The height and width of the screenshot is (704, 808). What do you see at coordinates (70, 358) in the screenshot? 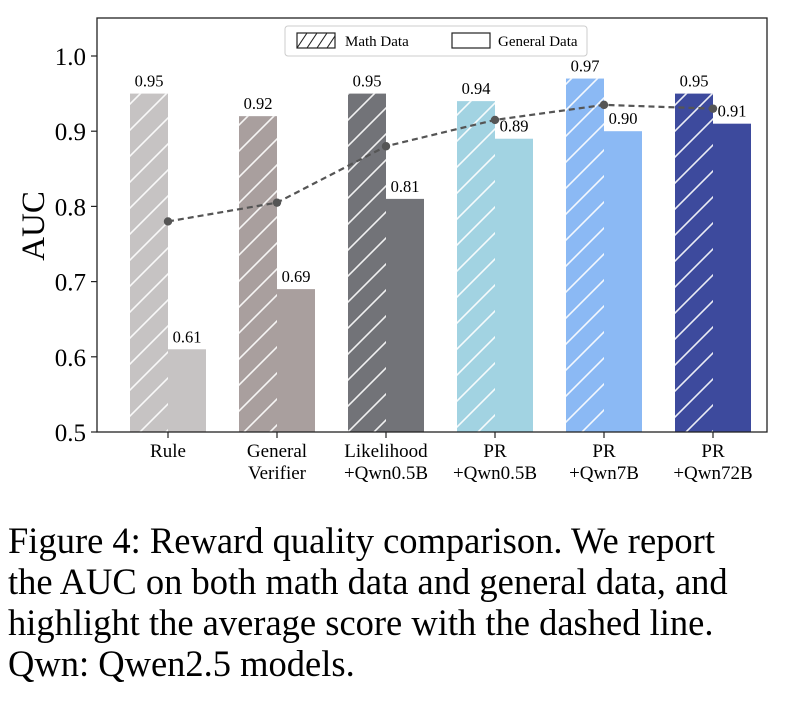
I see `y-tick-label-1: 0.6` at bounding box center [70, 358].